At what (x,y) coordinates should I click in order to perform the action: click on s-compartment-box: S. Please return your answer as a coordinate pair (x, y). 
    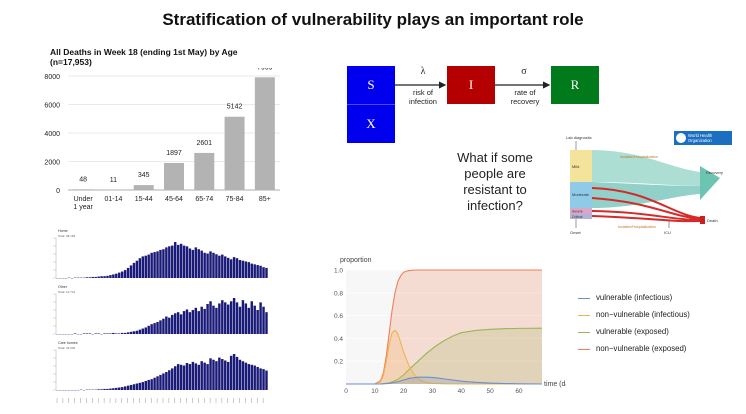
    Looking at the image, I should click on (371, 85).